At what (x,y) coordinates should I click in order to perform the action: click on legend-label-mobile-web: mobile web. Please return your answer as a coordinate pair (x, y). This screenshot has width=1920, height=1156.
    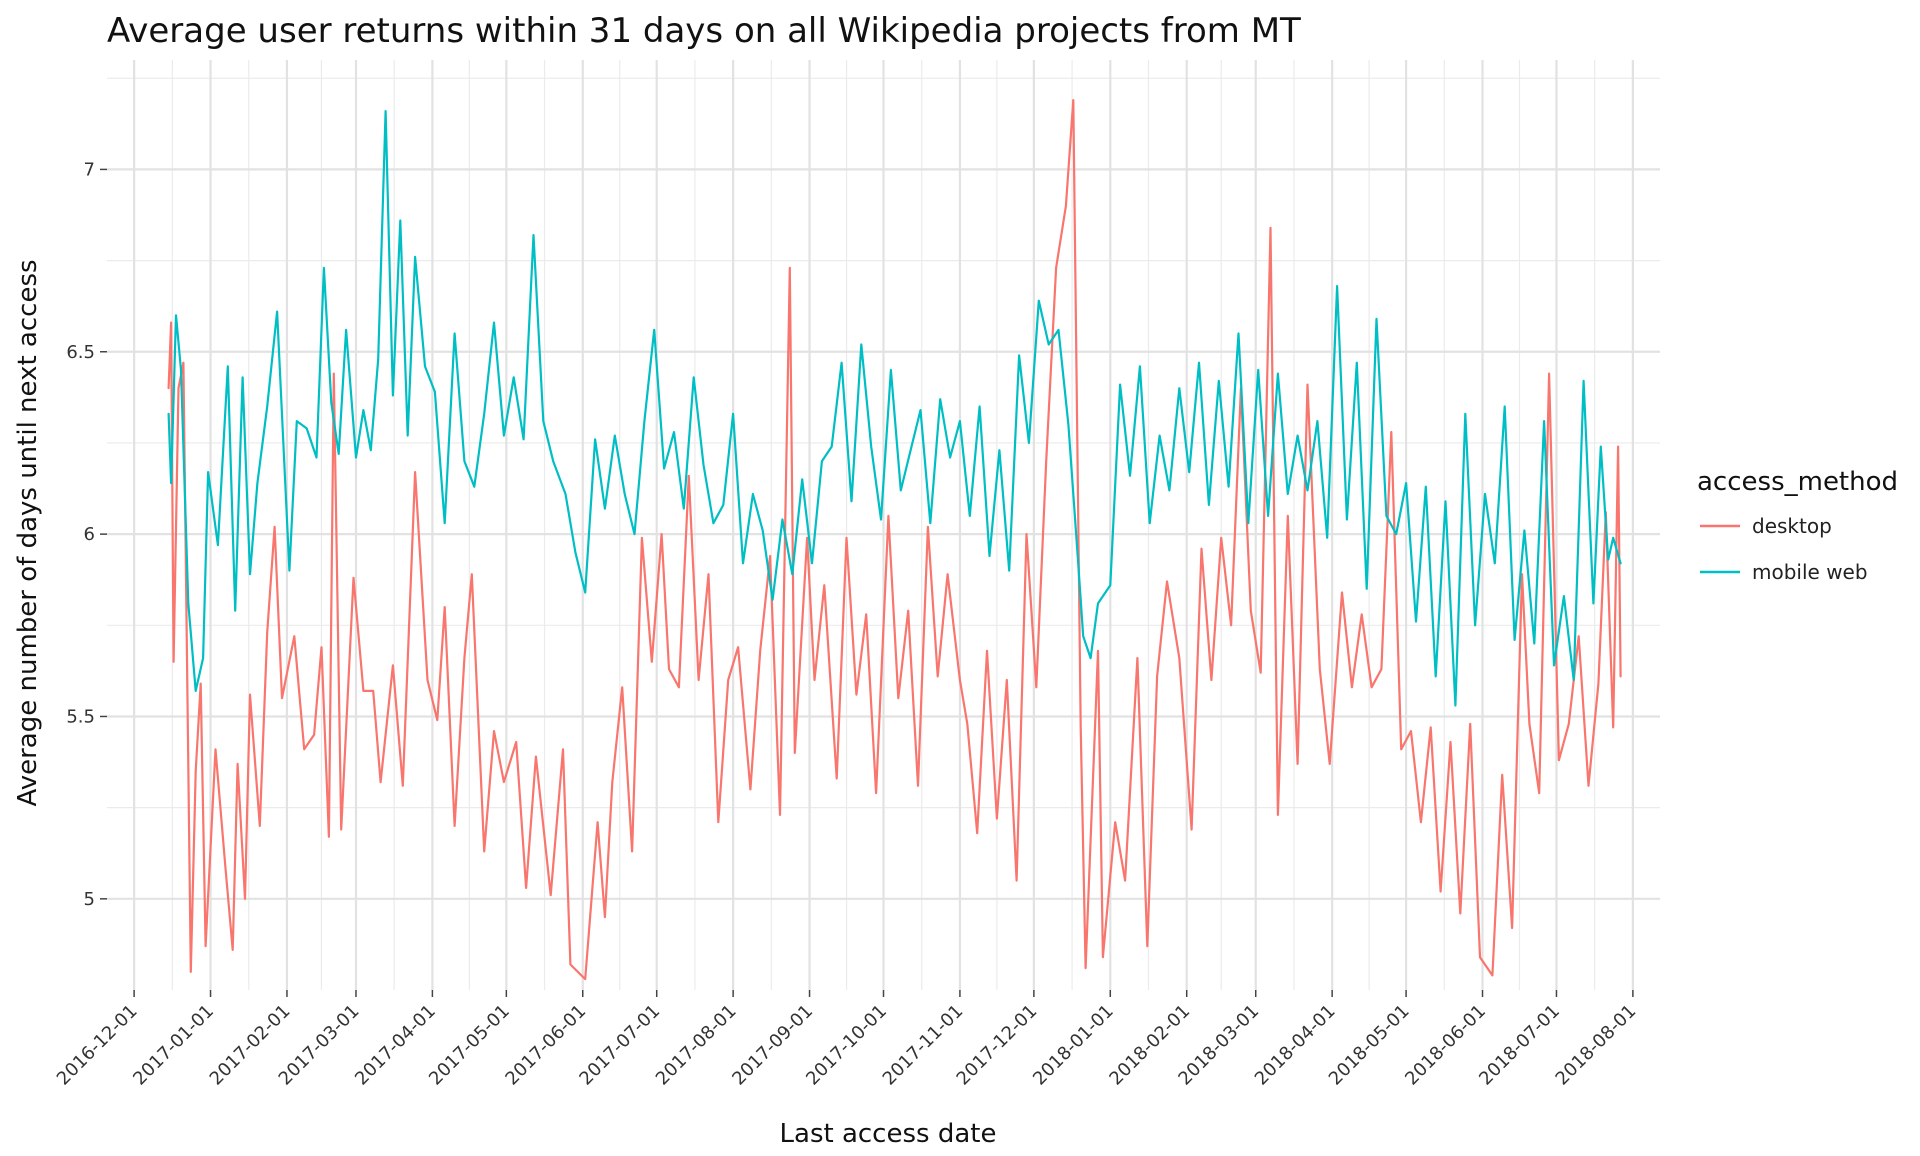
    Looking at the image, I should click on (1810, 572).